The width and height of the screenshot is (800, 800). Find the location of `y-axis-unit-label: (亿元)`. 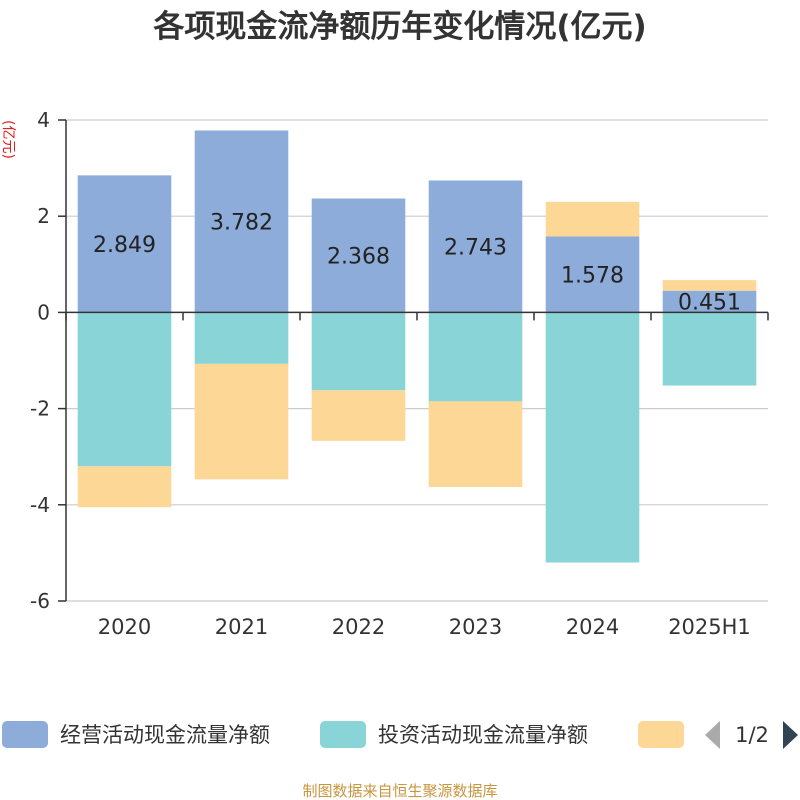

y-axis-unit-label: (亿元) is located at coordinates (8, 139).